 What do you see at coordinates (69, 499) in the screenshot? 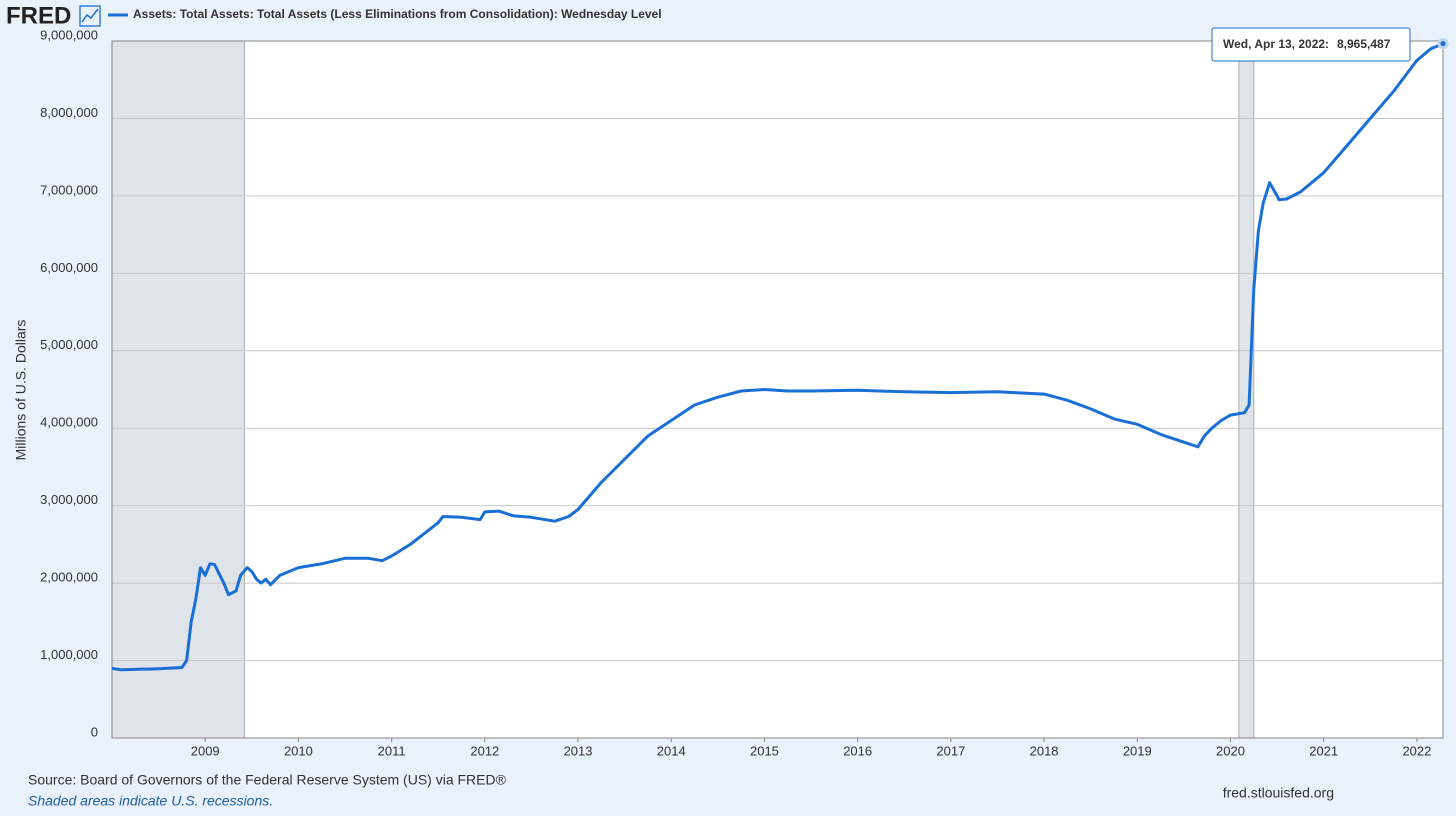
I see `y-tick-label: 3,000,000` at bounding box center [69, 499].